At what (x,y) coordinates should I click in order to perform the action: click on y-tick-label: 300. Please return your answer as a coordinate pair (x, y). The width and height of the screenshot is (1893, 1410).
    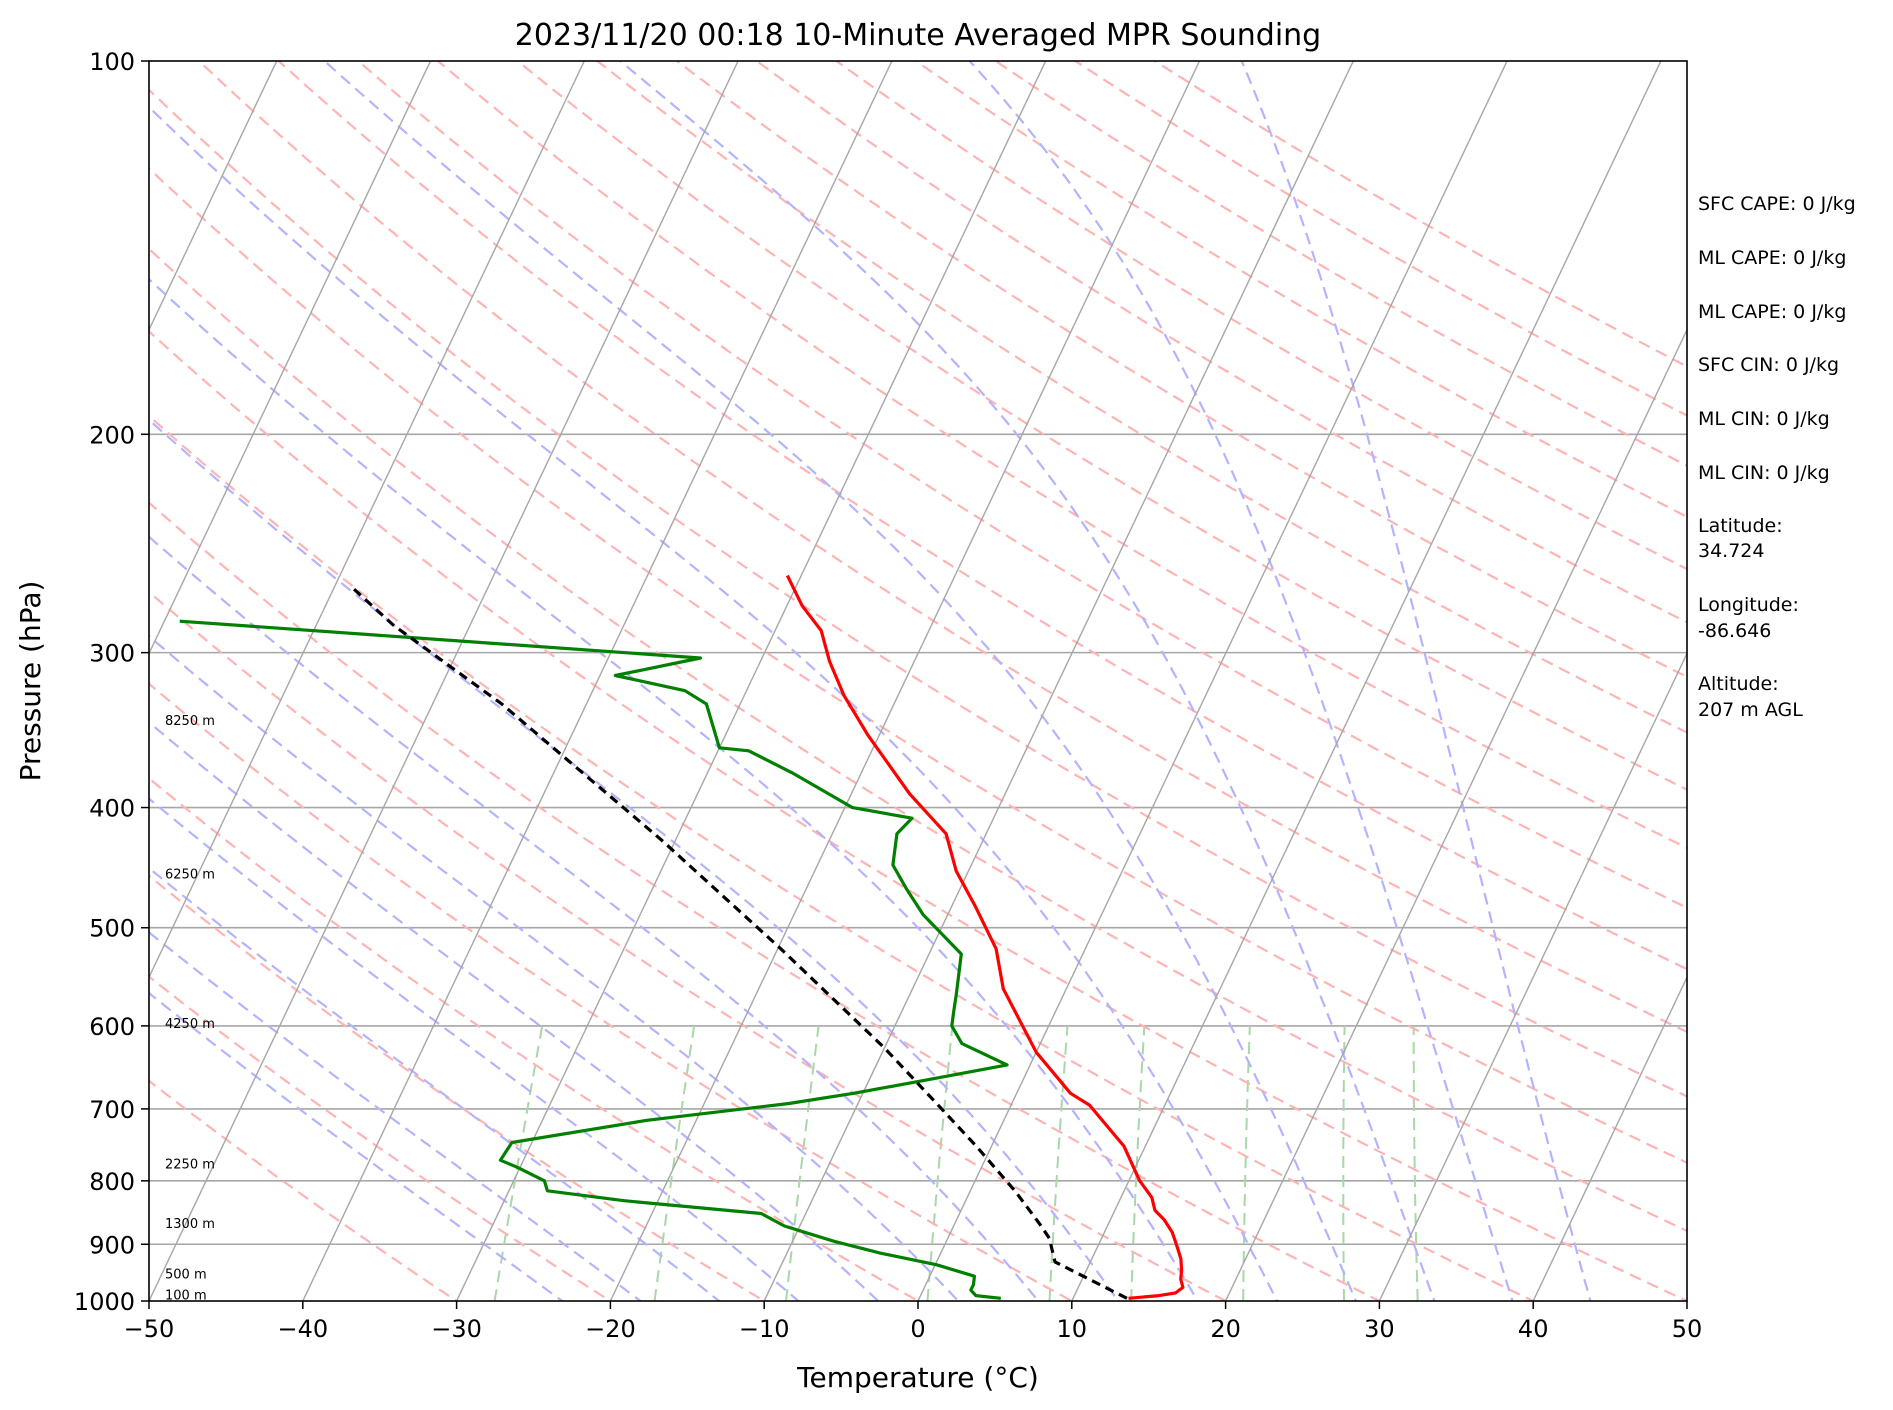
    Looking at the image, I should click on (112, 654).